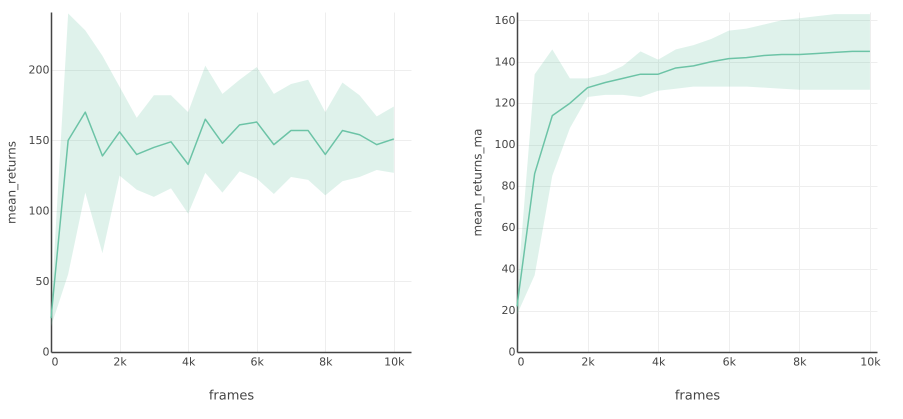 The height and width of the screenshot is (419, 903). Describe the element at coordinates (43, 281) in the screenshot. I see `y-tick-label: 50` at that location.